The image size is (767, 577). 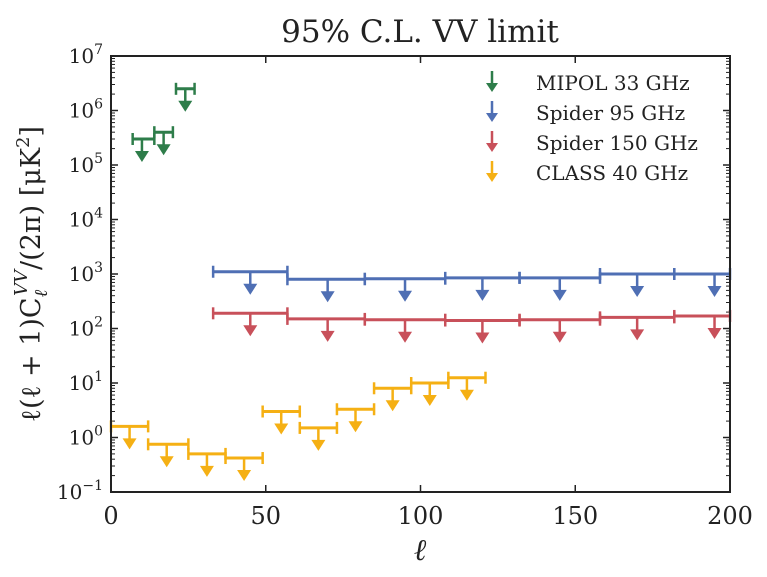 What do you see at coordinates (31, 208) in the screenshot?
I see `y-axis-label-tail: /(2π) [μK` at bounding box center [31, 208].